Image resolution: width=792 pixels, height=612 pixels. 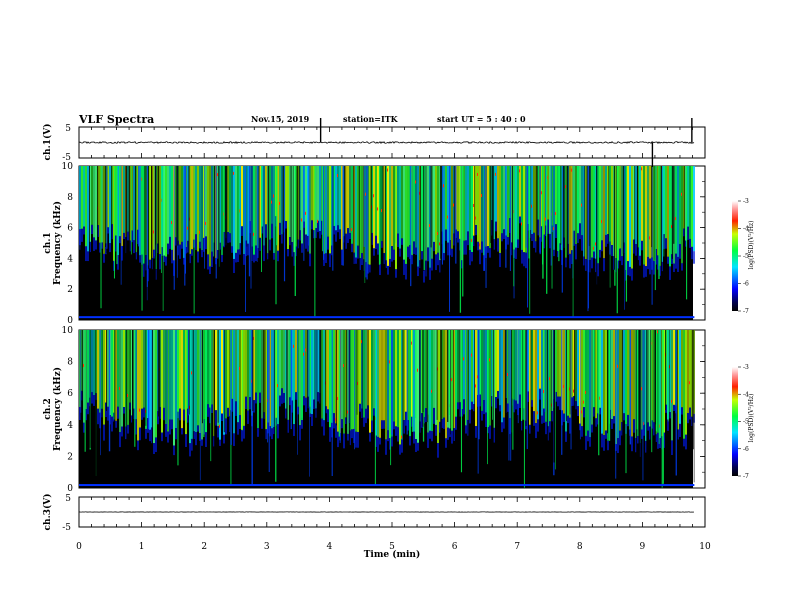 I want to click on ch1-ytick-top: 5, so click(x=68, y=129).